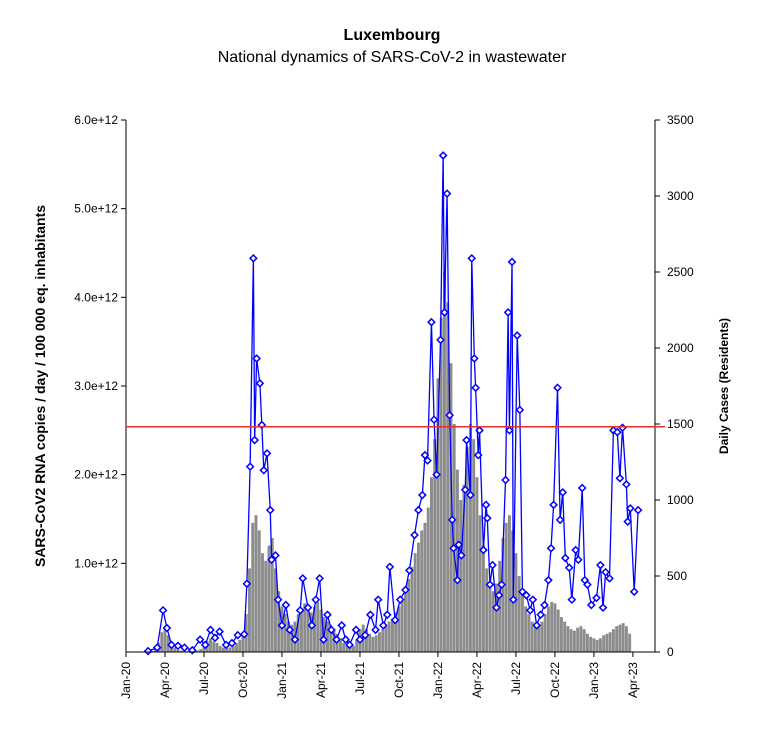  I want to click on x-tick-label: Oct-21, so click(399, 680).